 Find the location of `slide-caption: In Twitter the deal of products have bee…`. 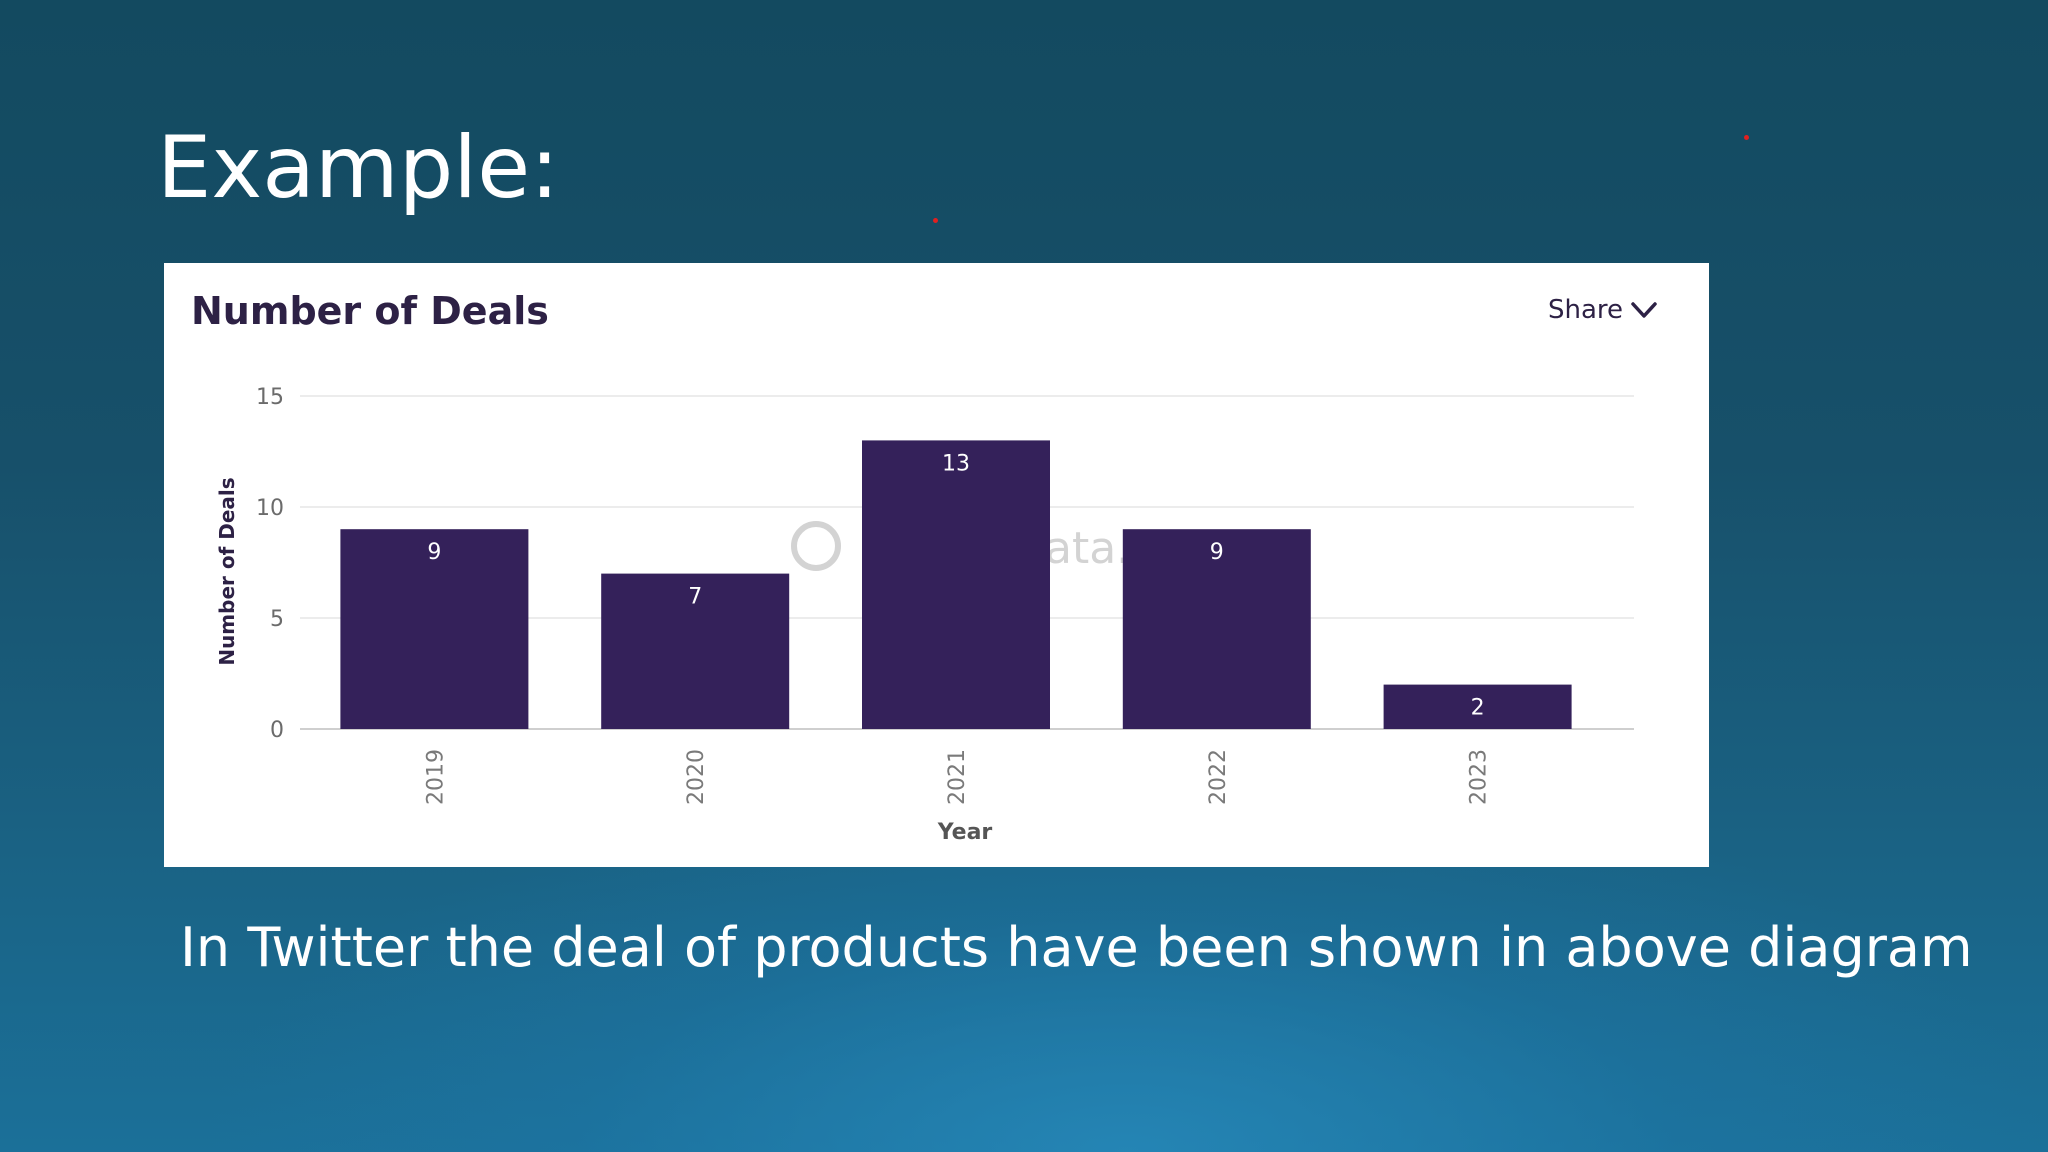

slide-caption: In Twitter the deal of products have bee… is located at coordinates (1076, 947).